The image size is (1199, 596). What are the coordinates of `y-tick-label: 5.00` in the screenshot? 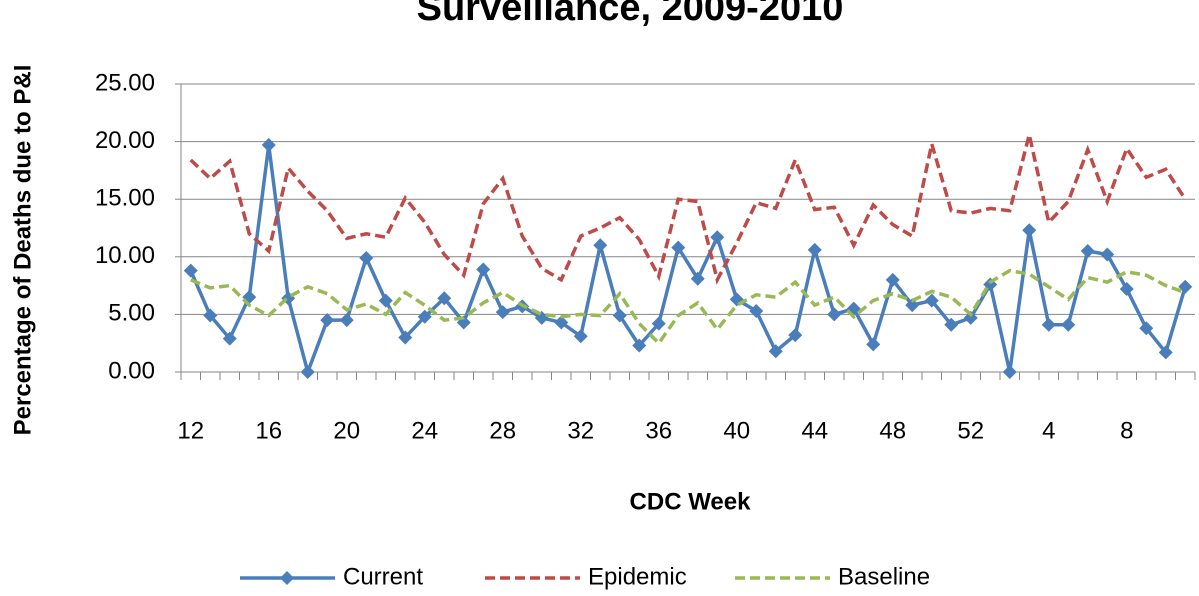 It's located at (131, 313).